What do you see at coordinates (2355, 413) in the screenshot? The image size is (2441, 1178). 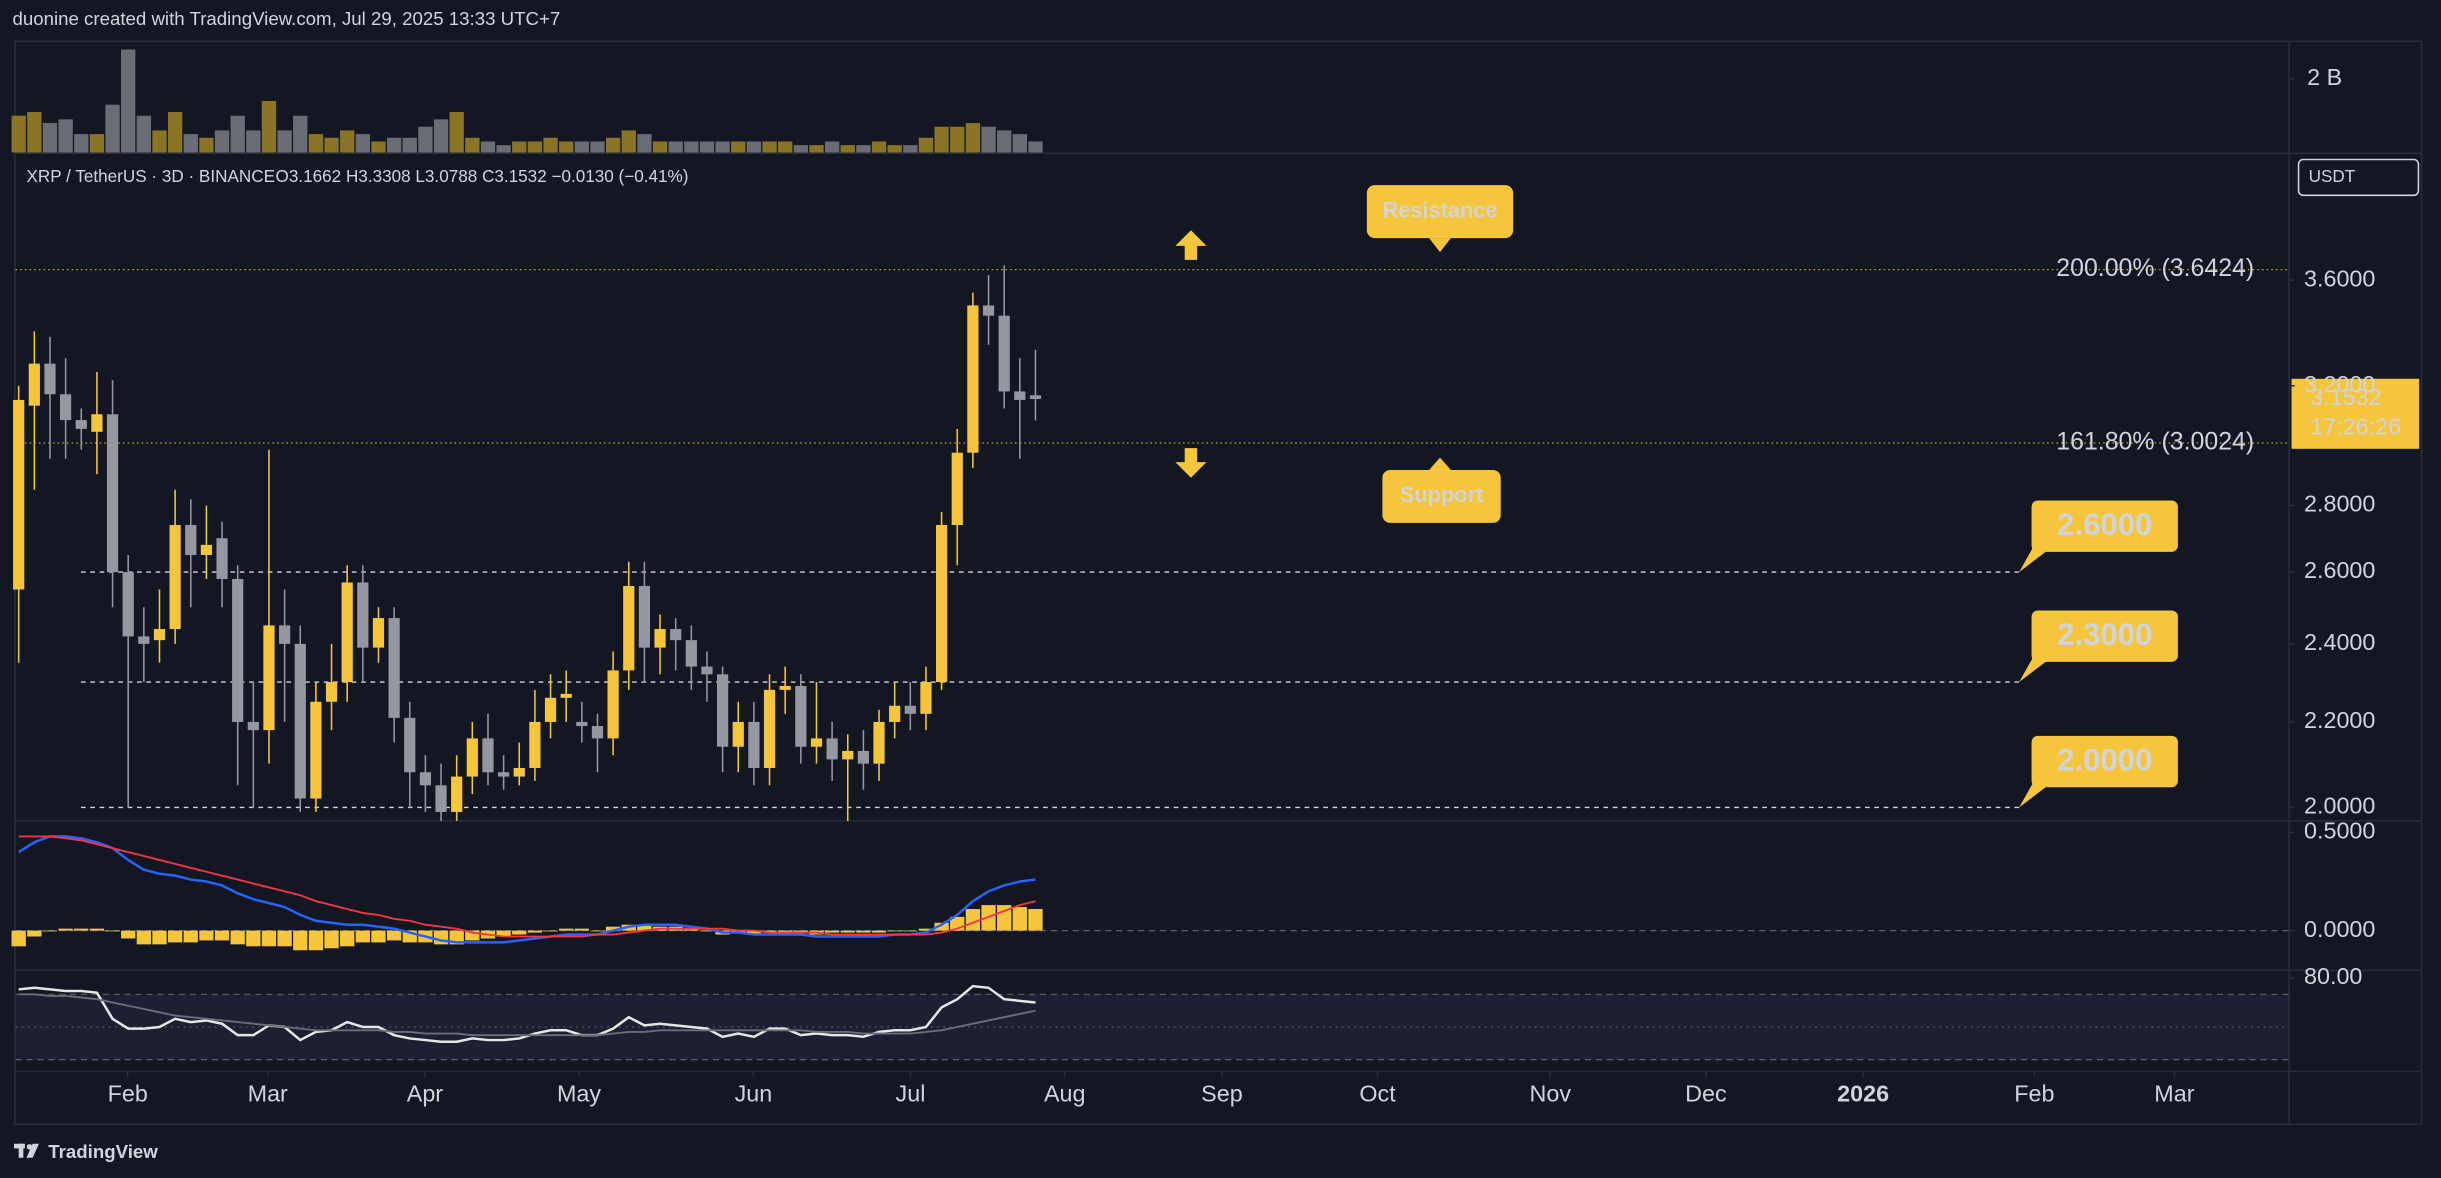 I see `last-price-box` at bounding box center [2355, 413].